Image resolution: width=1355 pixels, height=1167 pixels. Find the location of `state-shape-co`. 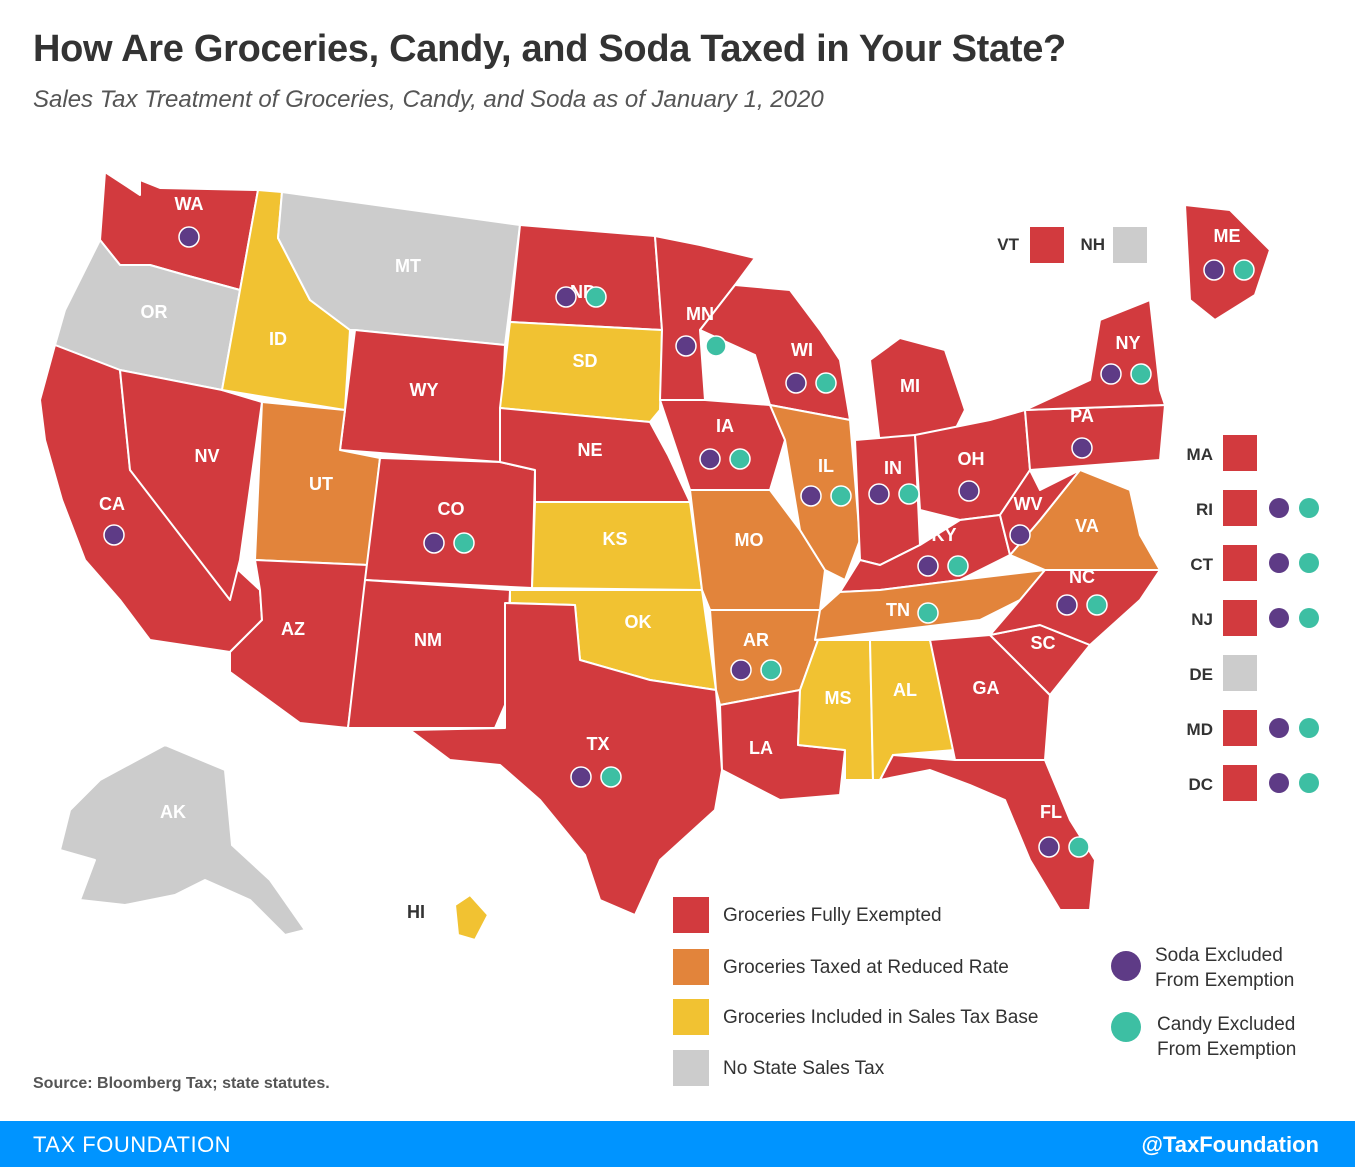

state-shape-co is located at coordinates (450, 523).